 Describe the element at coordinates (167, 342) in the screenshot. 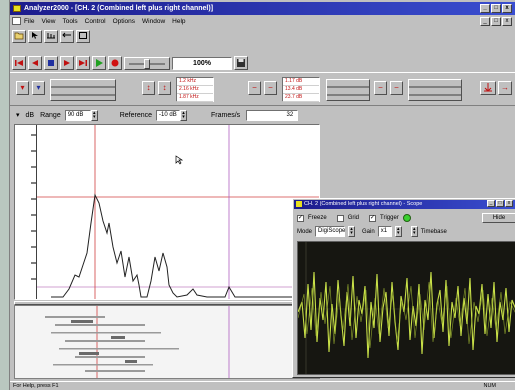

I see `spectrogram` at that location.